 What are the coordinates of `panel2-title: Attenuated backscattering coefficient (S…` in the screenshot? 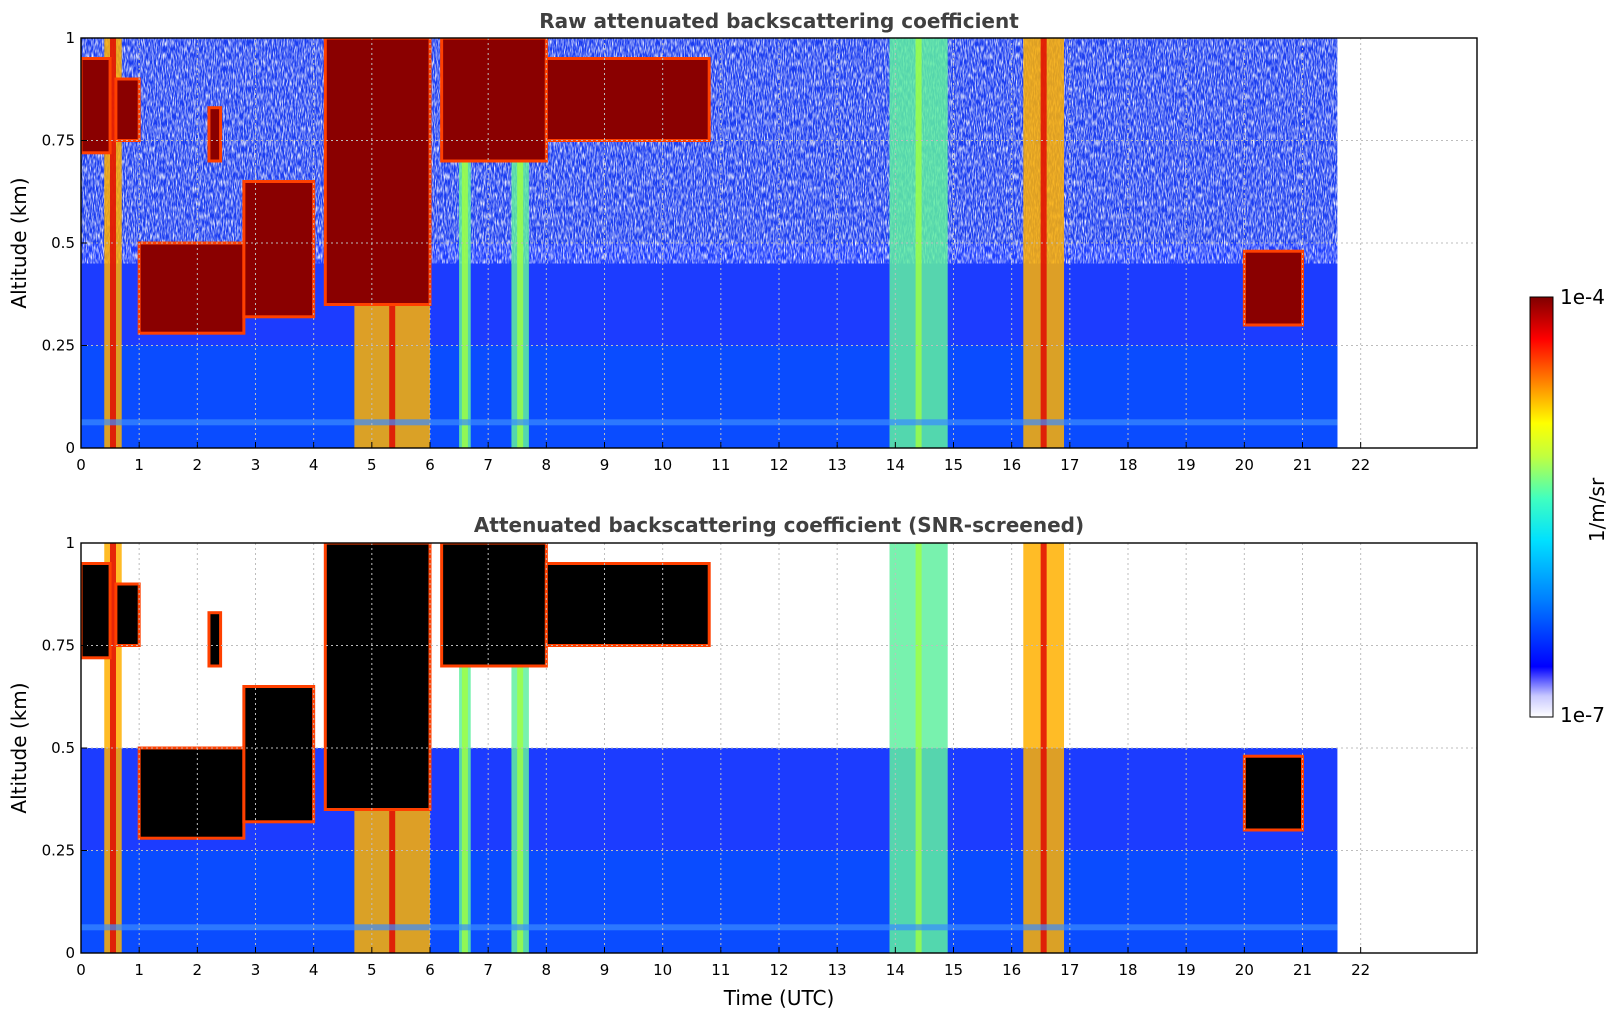 It's located at (779, 525).